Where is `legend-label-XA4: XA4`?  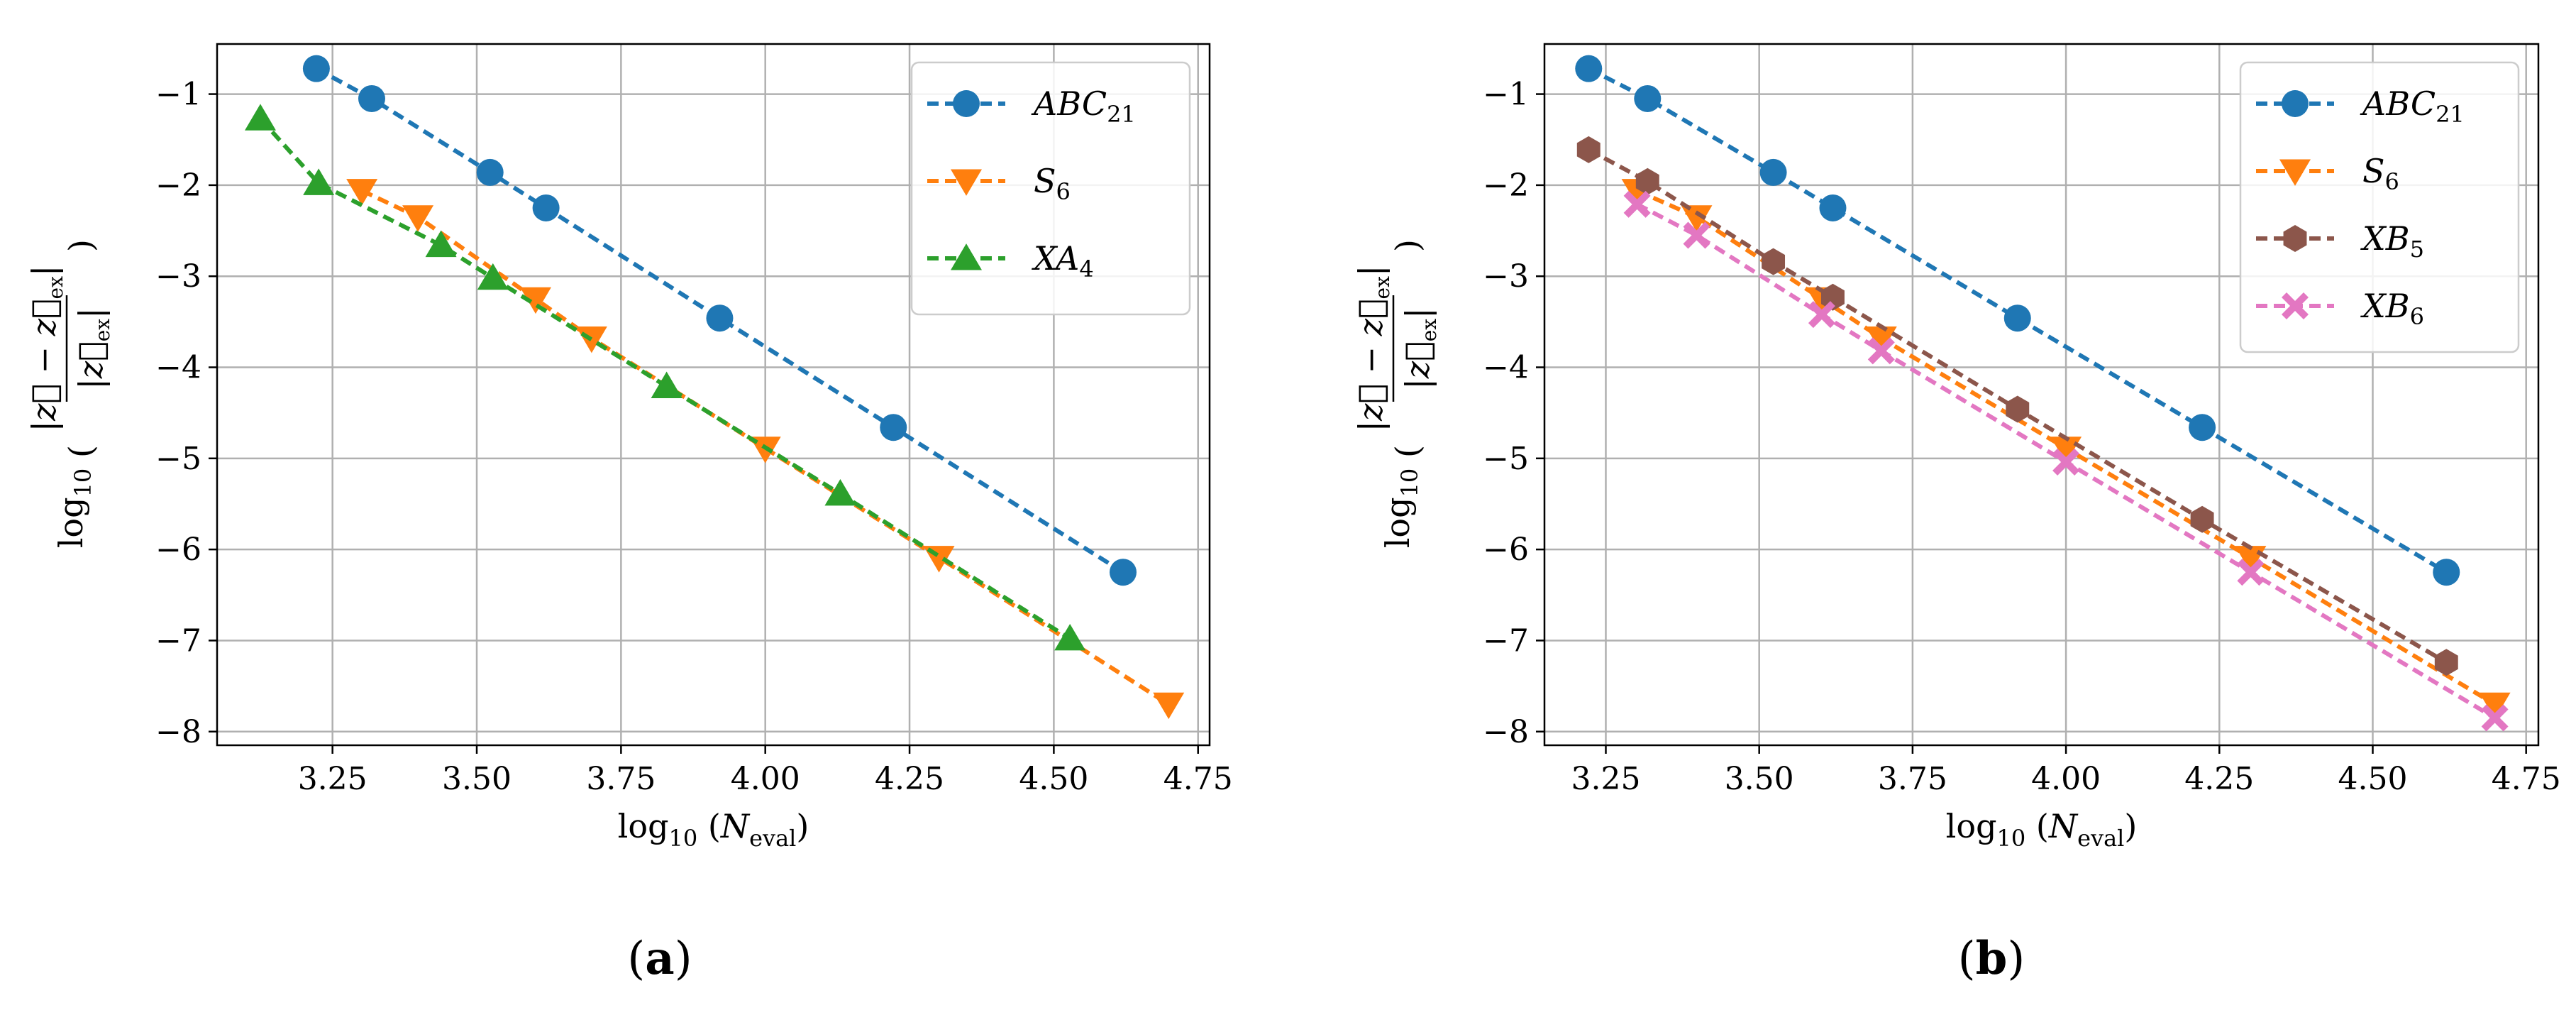
legend-label-XA4: XA4 is located at coordinates (1063, 260).